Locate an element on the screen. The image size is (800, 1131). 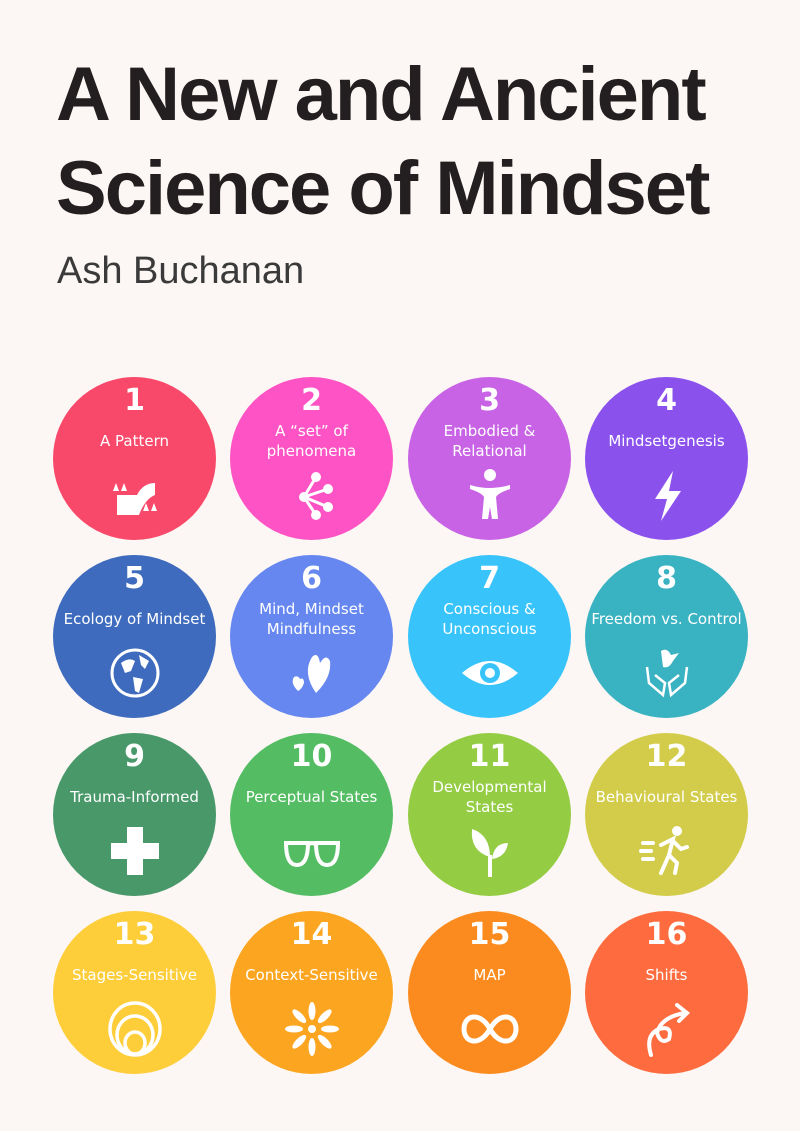
topic-number: 9 is located at coordinates (134, 756).